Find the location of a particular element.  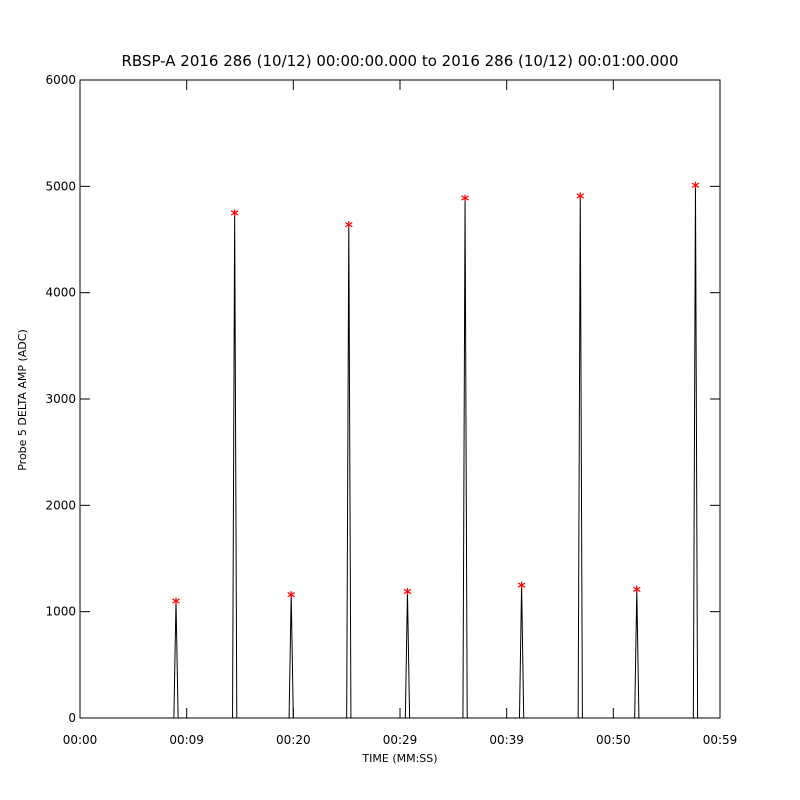

y-tick-label: 6000 is located at coordinates (60, 80).